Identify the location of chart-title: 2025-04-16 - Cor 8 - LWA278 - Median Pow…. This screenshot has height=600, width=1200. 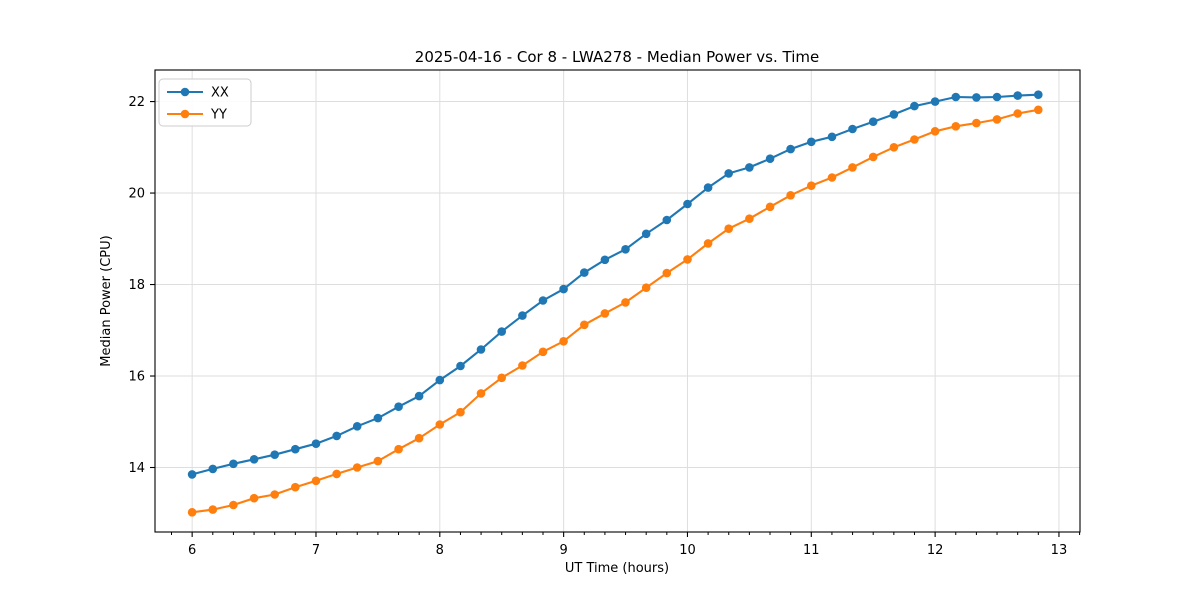
(617, 57).